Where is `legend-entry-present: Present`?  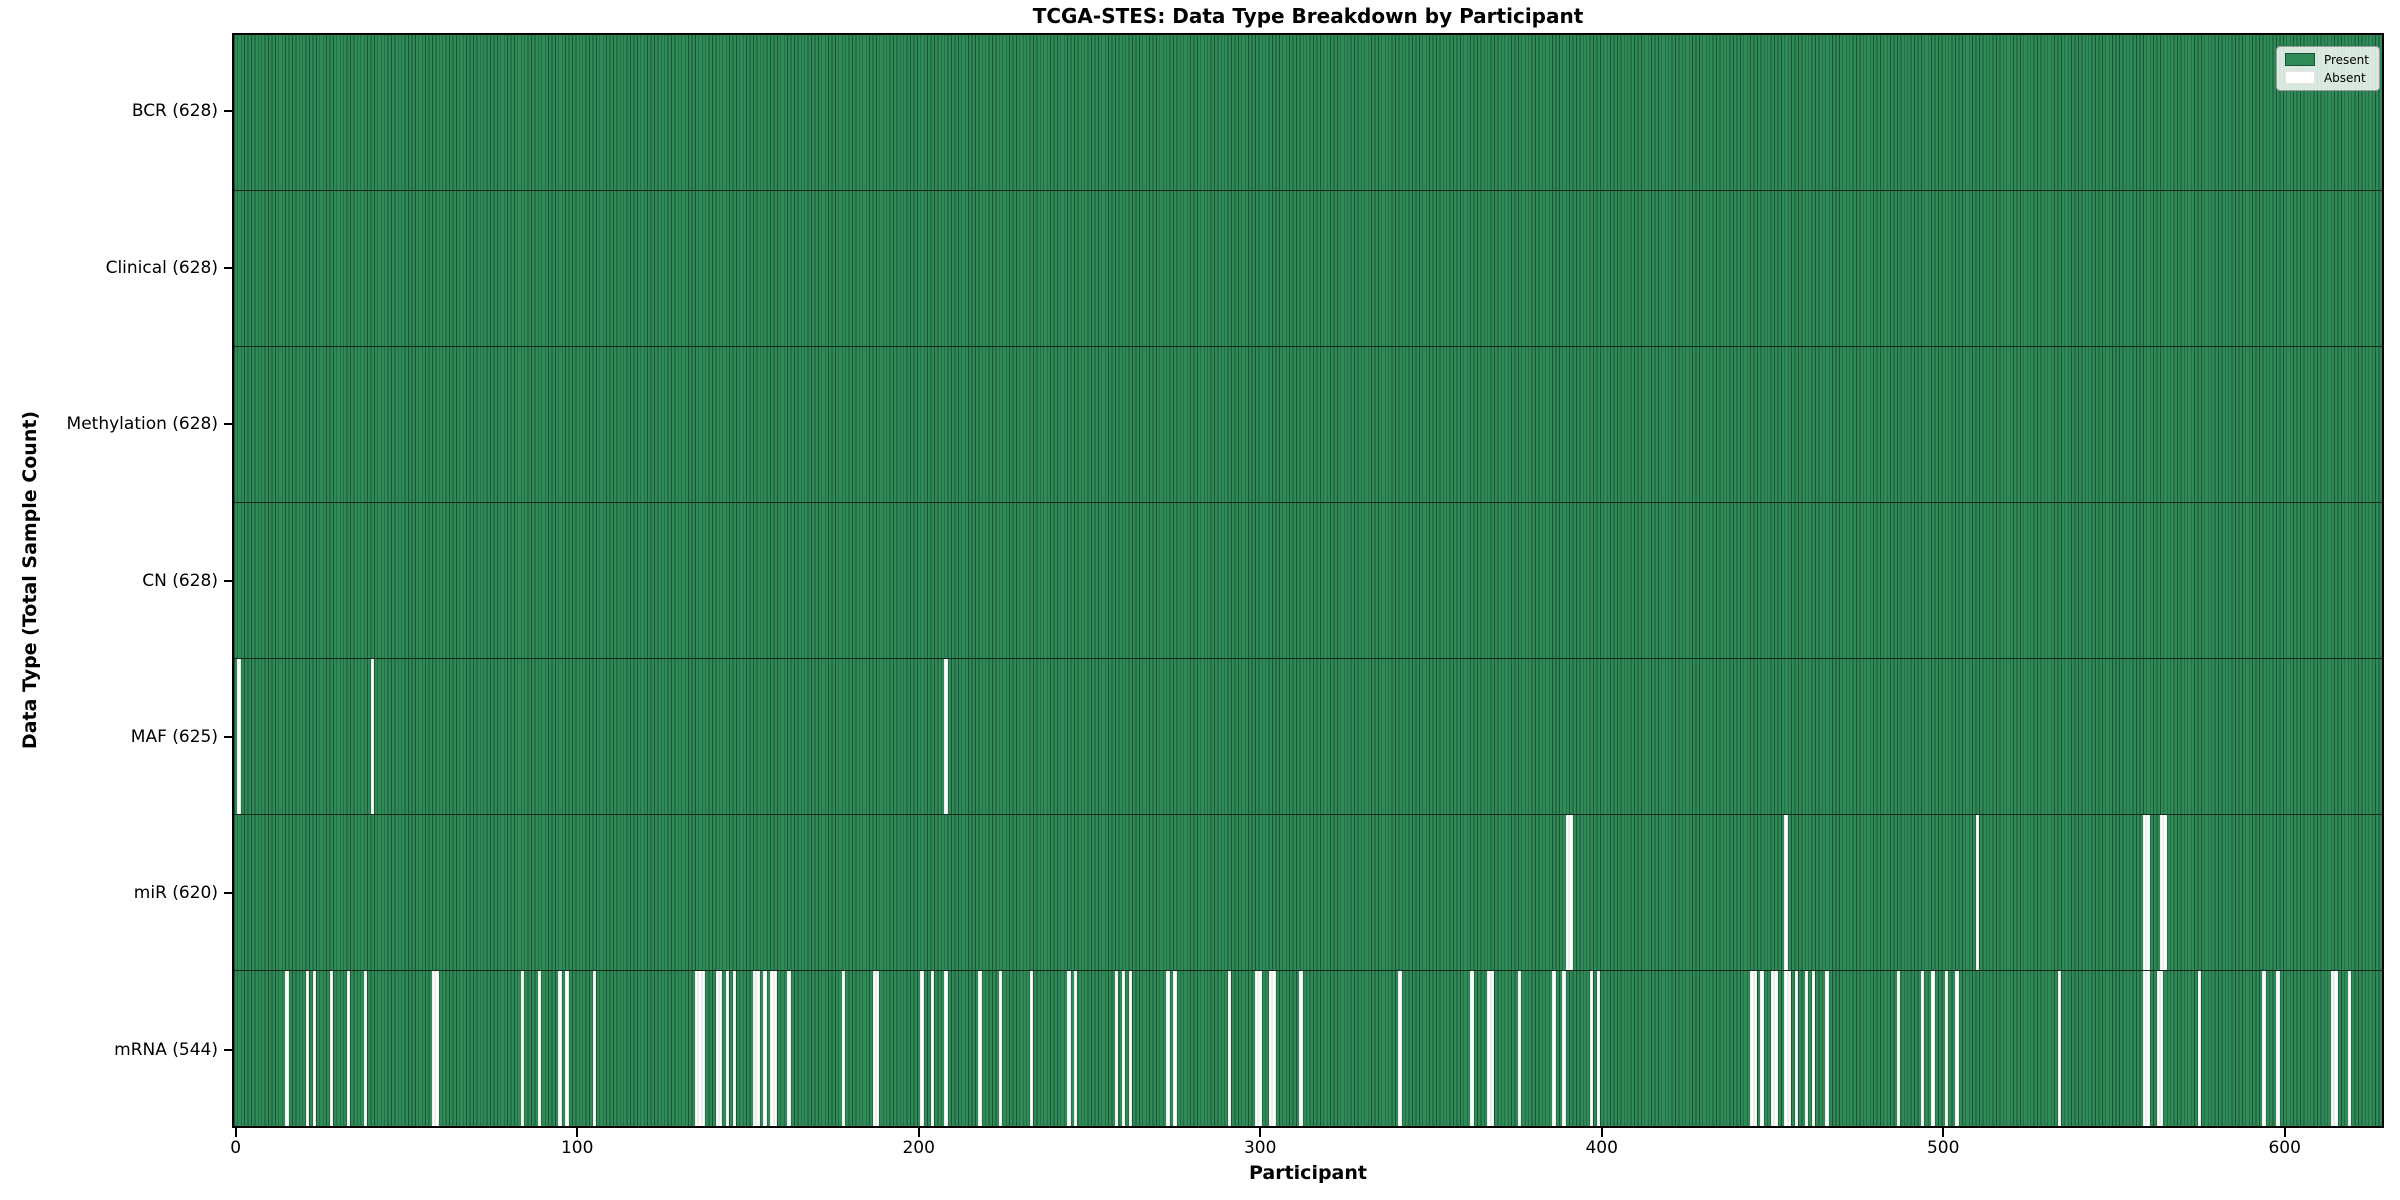
legend-entry-present: Present is located at coordinates (2326, 59).